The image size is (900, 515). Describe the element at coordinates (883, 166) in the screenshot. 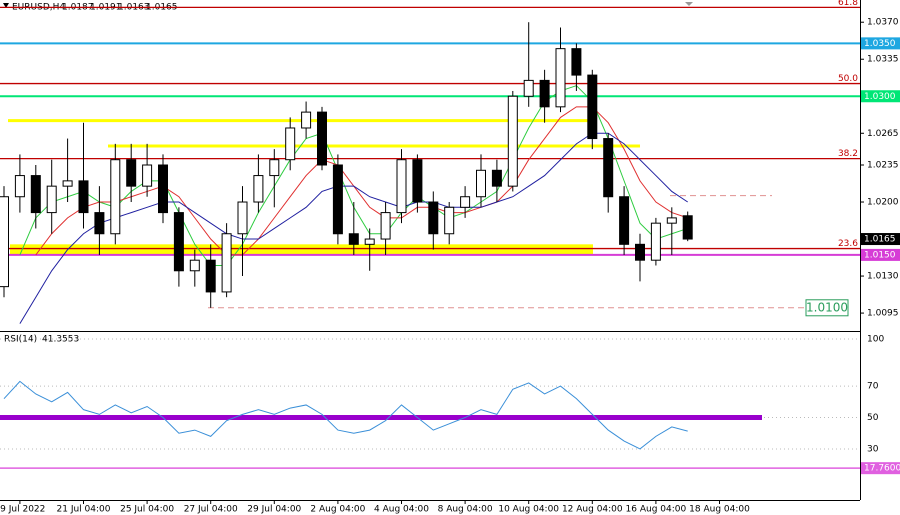

I see `y-tick-label: 1.0235` at that location.